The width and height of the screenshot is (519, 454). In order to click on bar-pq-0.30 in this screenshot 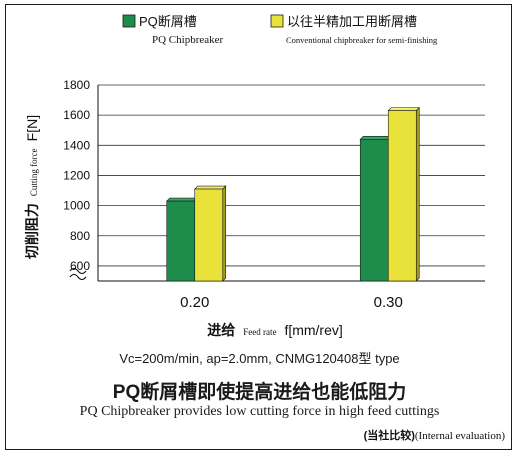, I will do `click(374, 210)`.